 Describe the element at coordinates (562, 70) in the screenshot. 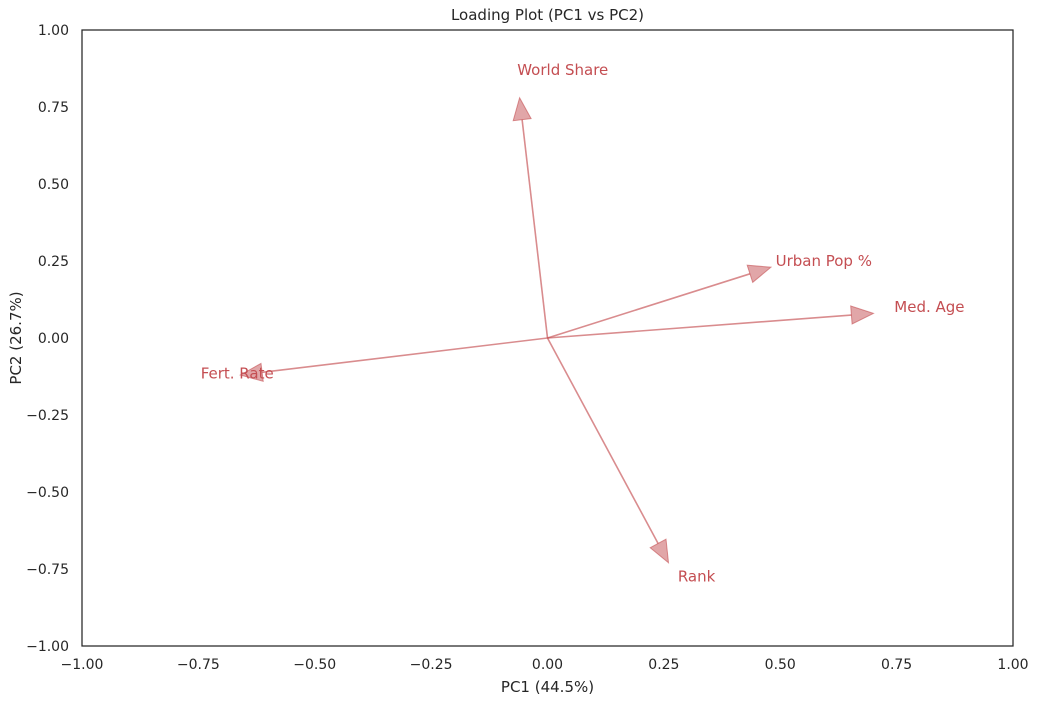

I see `loading-vector-label: World Share` at that location.